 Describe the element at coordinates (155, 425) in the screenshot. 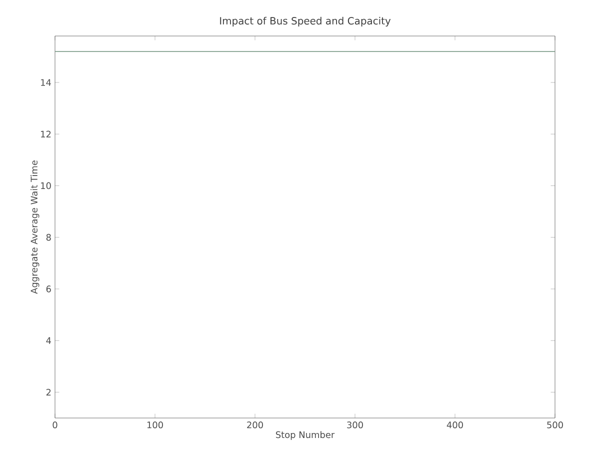

I see `x-tick-label: 100` at that location.